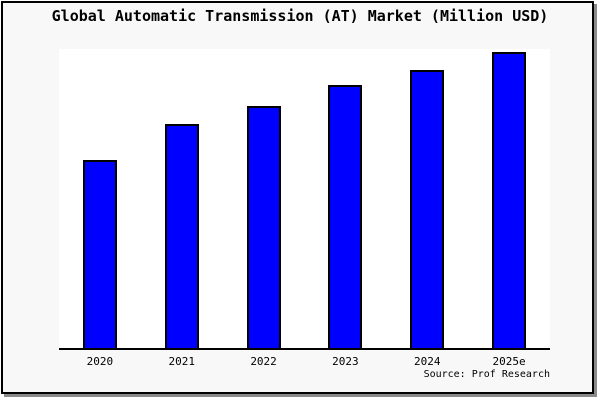  I want to click on bar-slot-2020, so click(100, 198).